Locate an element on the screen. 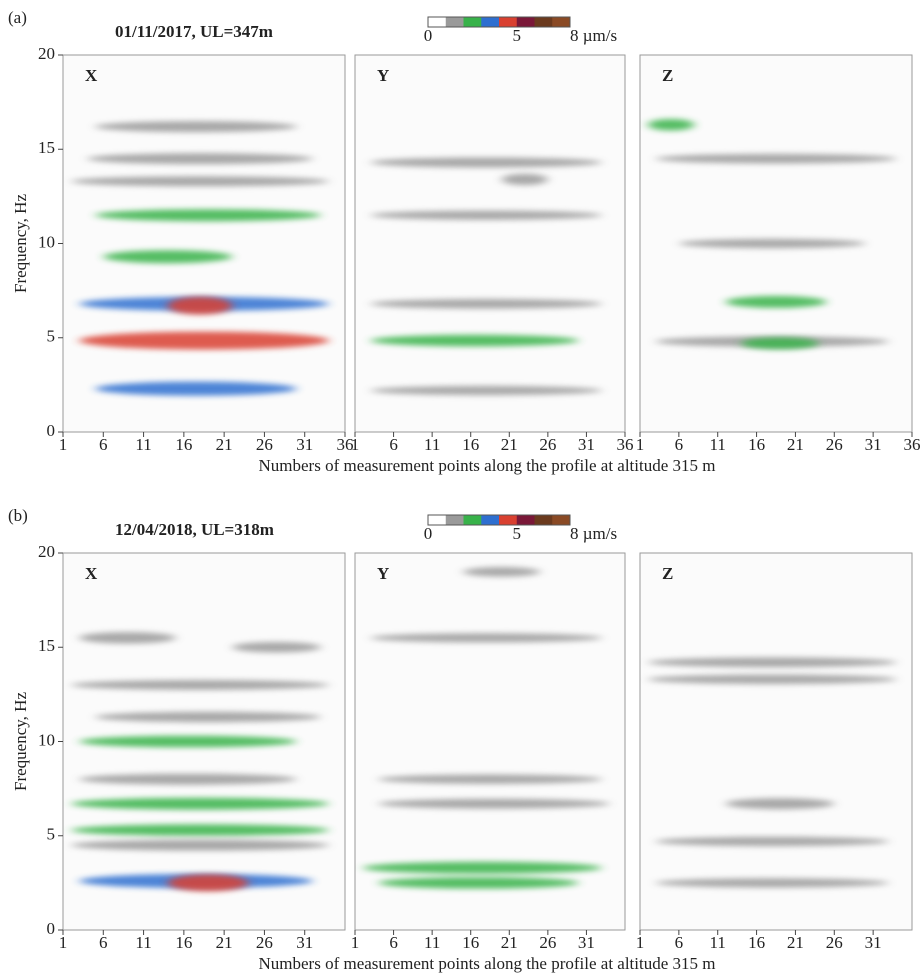 The image size is (923, 979). colorbar-frame is located at coordinates (499, 520).